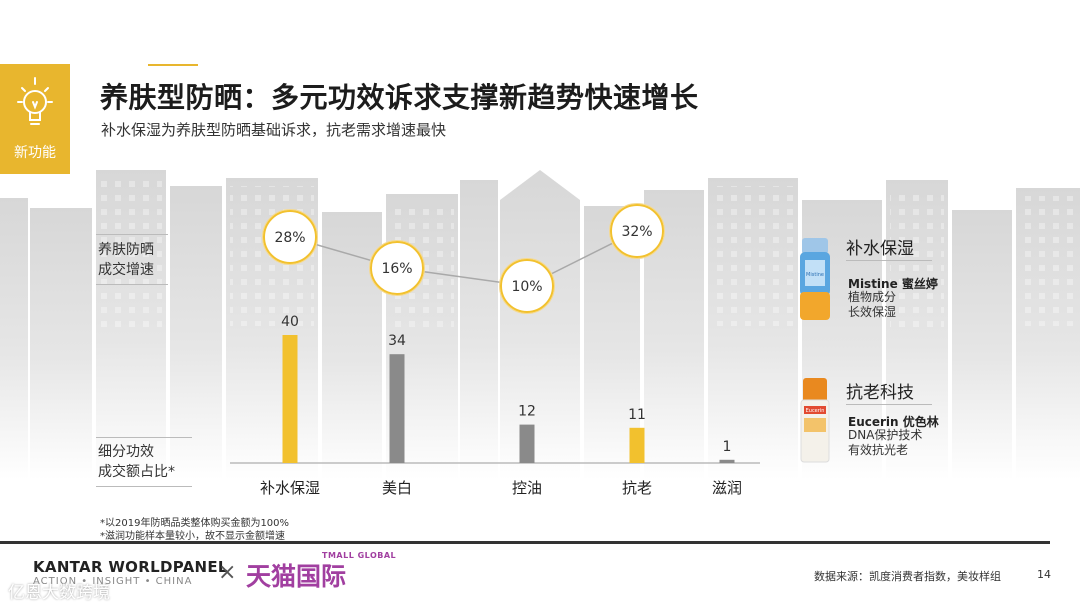 This screenshot has height=607, width=1080. I want to click on share-label-bottom-line, so click(144, 486).